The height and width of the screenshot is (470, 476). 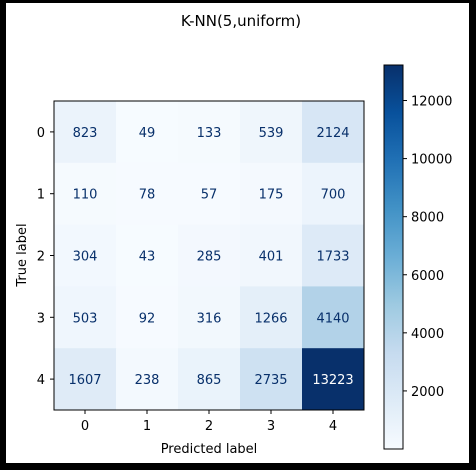 I want to click on cell-value-label: 57, so click(x=209, y=195).